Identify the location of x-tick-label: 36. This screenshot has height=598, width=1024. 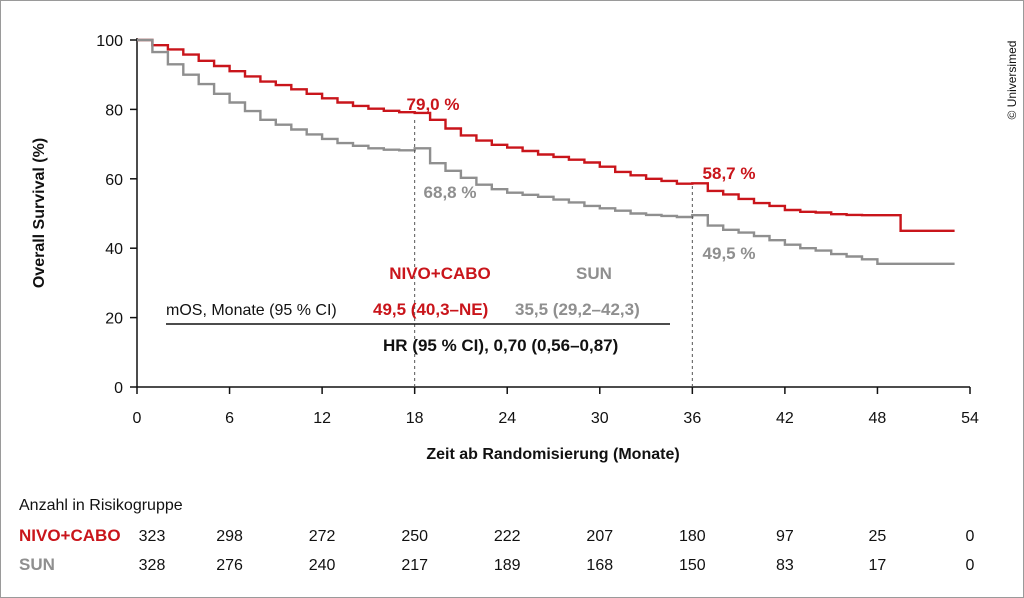
(692, 418).